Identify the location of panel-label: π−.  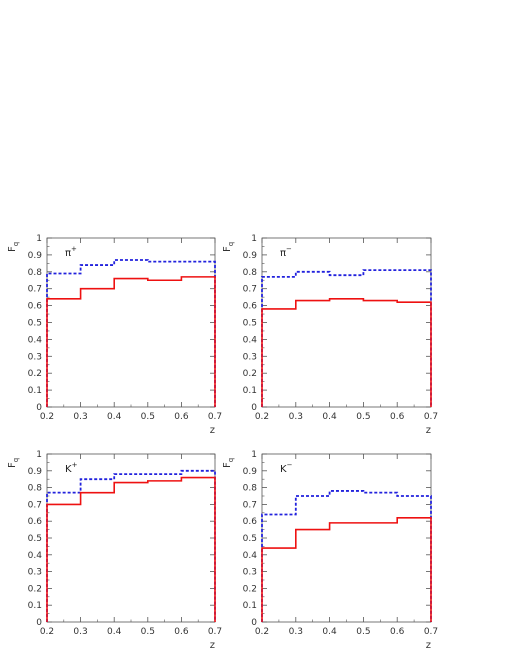
(286, 252).